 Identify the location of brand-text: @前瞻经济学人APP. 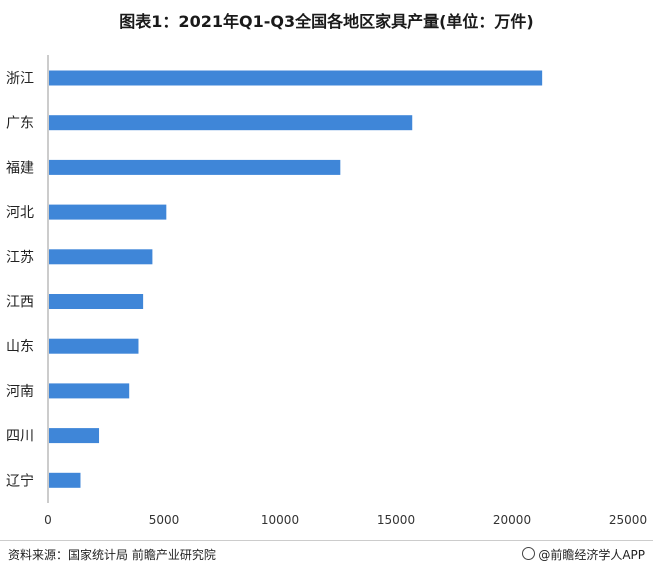
(591, 555).